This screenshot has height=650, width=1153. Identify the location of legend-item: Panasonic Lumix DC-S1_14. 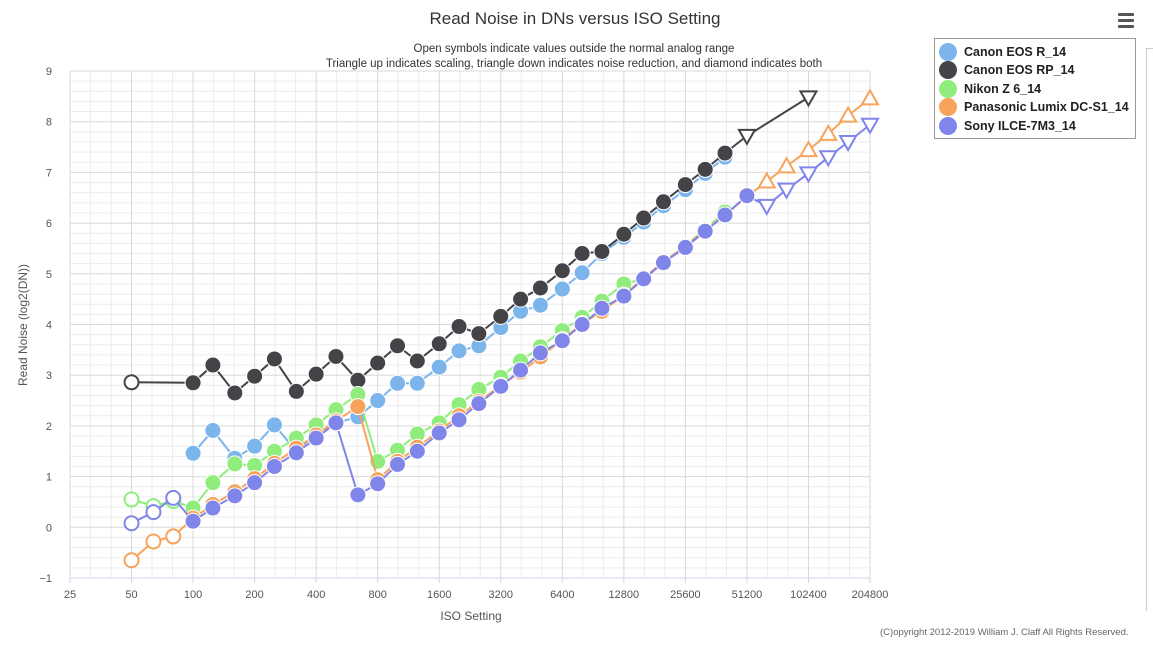
(1034, 107).